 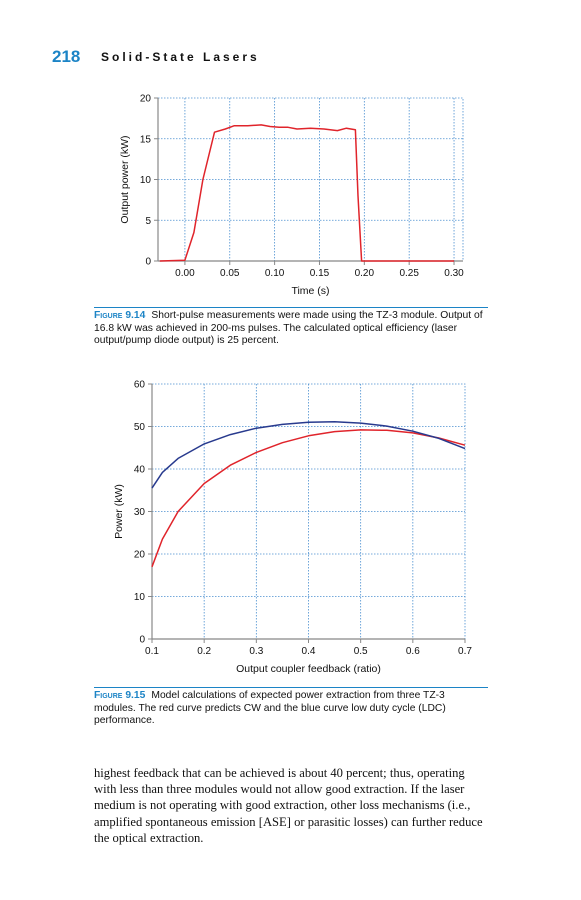 What do you see at coordinates (120, 695) in the screenshot?
I see `figure-label: Figure 9.15` at bounding box center [120, 695].